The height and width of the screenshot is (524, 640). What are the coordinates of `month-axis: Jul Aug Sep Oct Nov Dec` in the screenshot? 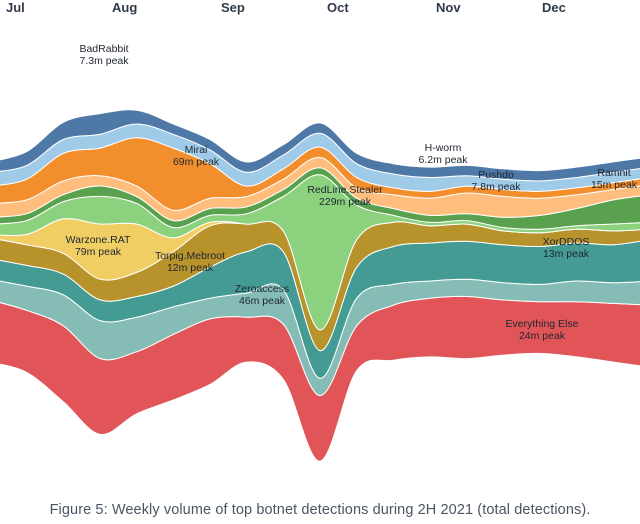 It's located at (286, 7).